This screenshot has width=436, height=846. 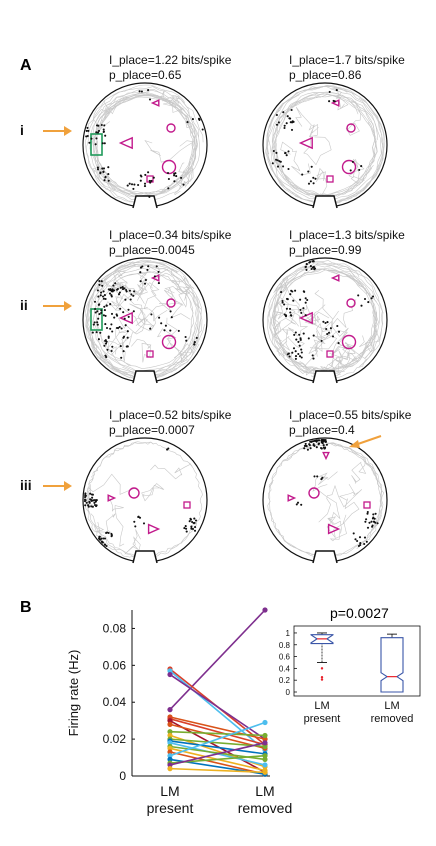 I want to click on arrow-shaft, so click(x=368, y=440).